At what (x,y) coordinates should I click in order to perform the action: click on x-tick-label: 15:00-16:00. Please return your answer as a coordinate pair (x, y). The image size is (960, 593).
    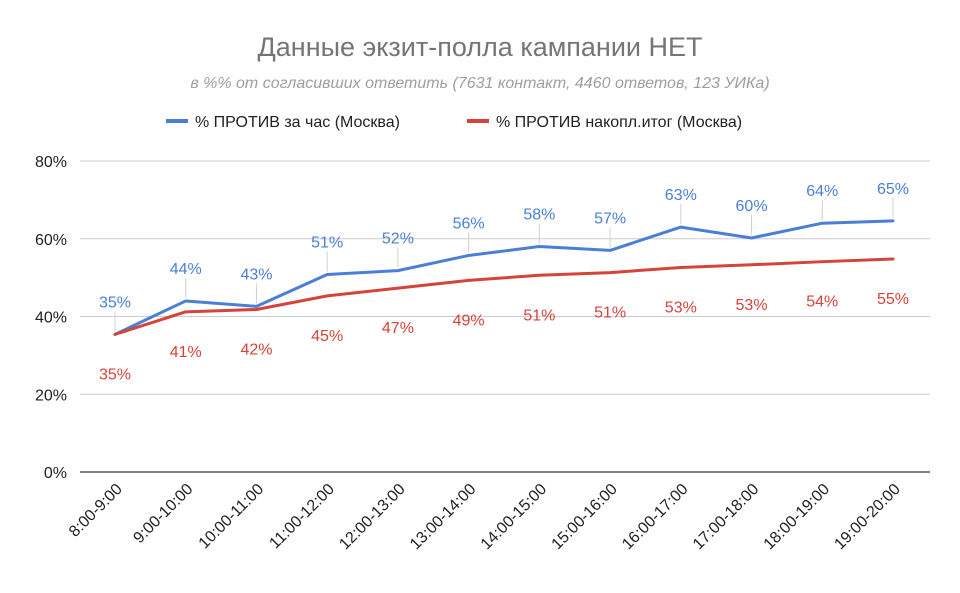
    Looking at the image, I should click on (585, 517).